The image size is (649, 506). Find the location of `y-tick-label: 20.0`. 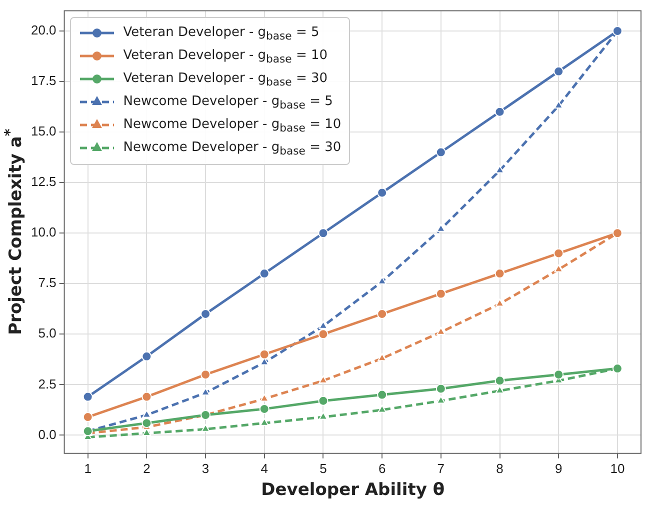

y-tick-label: 20.0 is located at coordinates (43, 30).